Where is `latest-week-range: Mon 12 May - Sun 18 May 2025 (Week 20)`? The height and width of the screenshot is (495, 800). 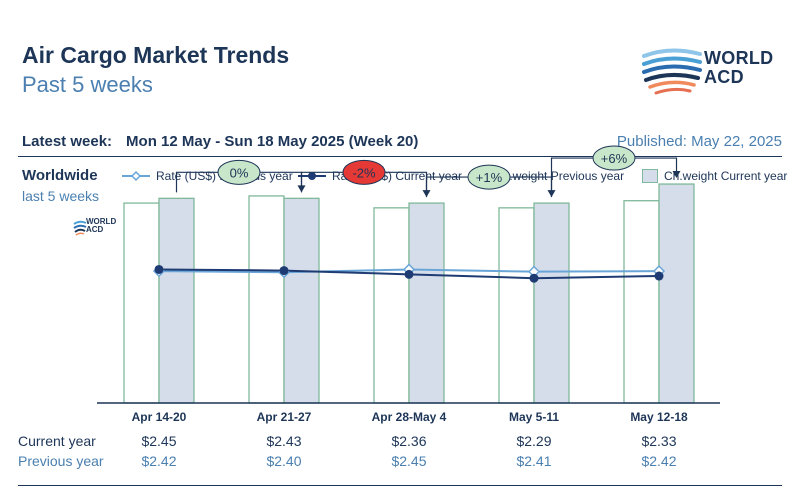 latest-week-range: Mon 12 May - Sun 18 May 2025 (Week 20) is located at coordinates (272, 141).